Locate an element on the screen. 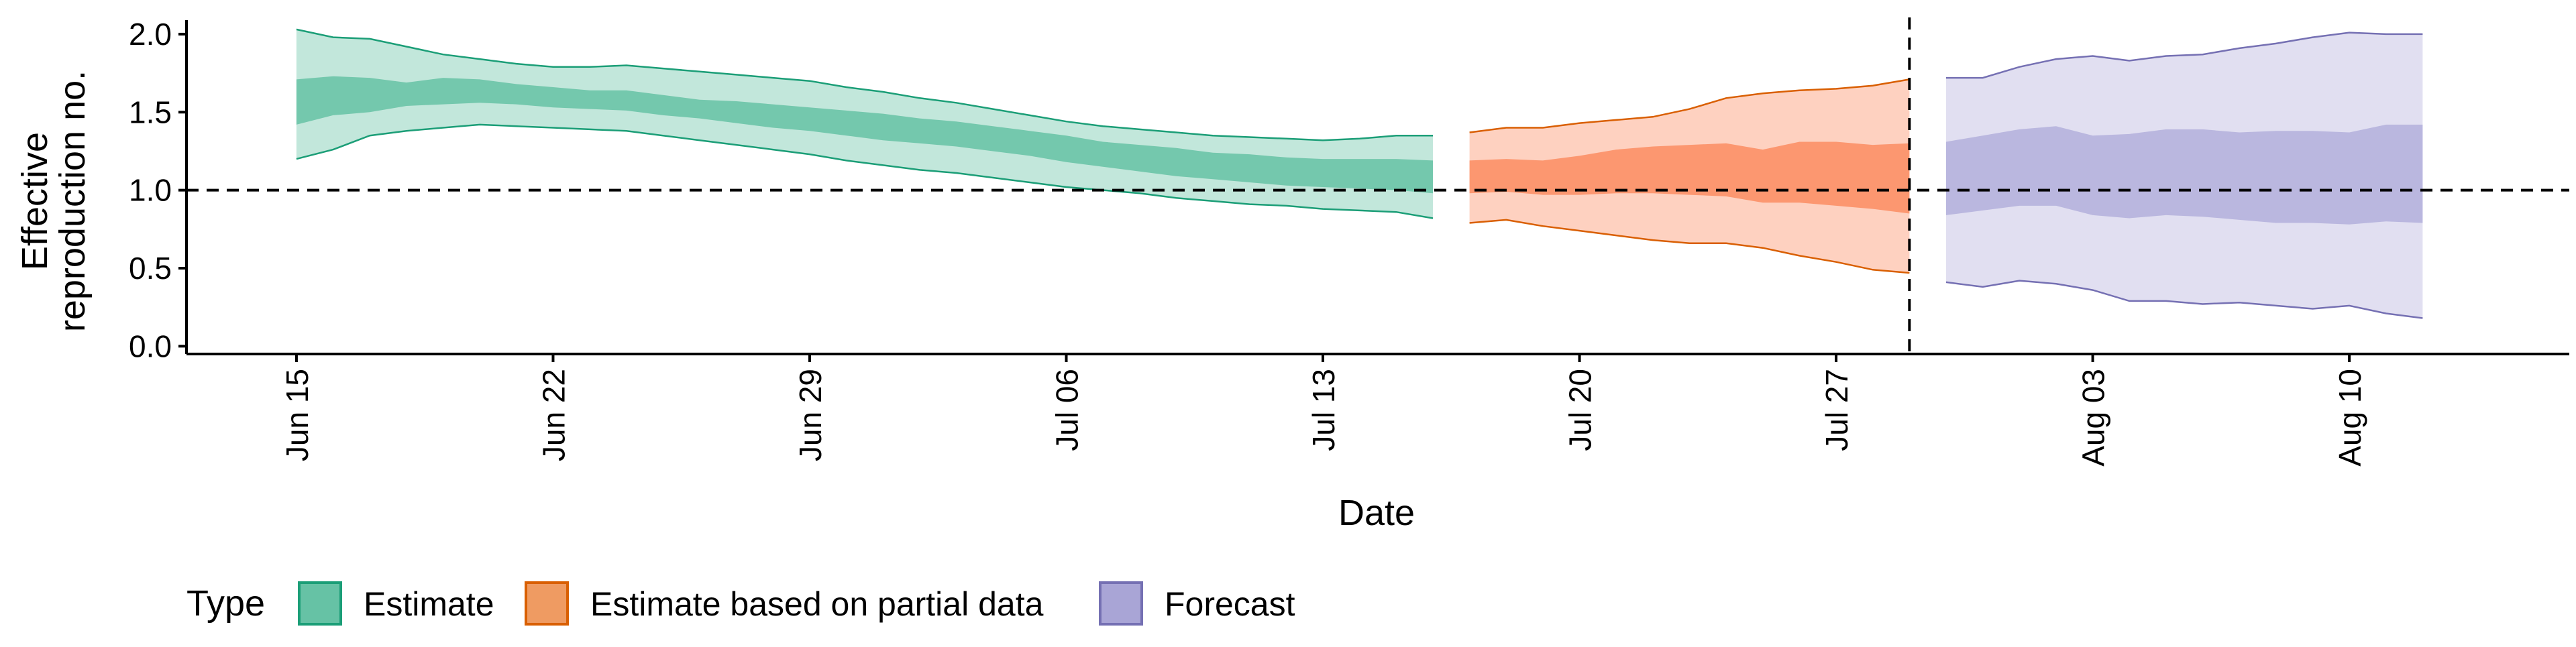 The width and height of the screenshot is (2576, 647). x-tick-label: Aug 03 is located at coordinates (2093, 418).